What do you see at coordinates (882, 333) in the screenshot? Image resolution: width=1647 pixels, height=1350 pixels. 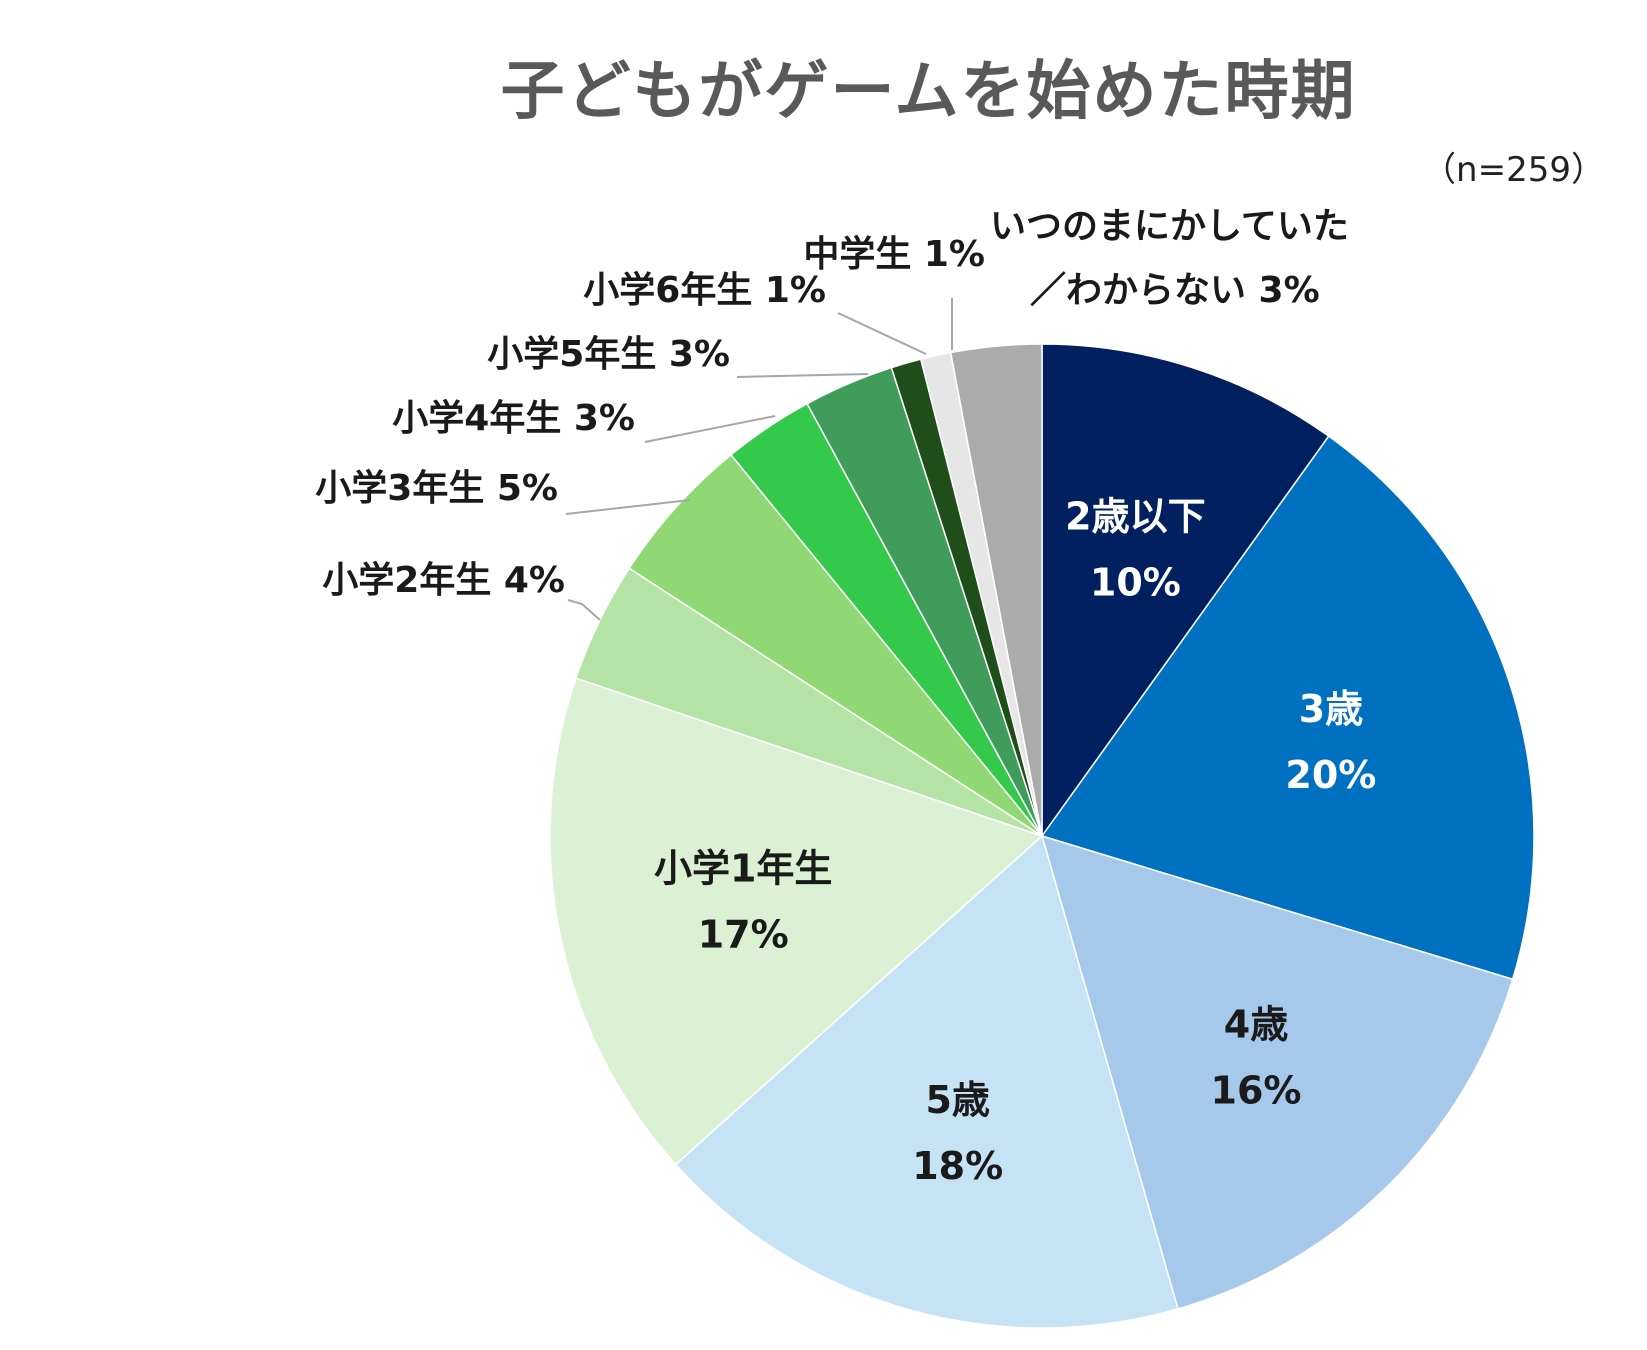 I see `slice-10-leader-line` at bounding box center [882, 333].